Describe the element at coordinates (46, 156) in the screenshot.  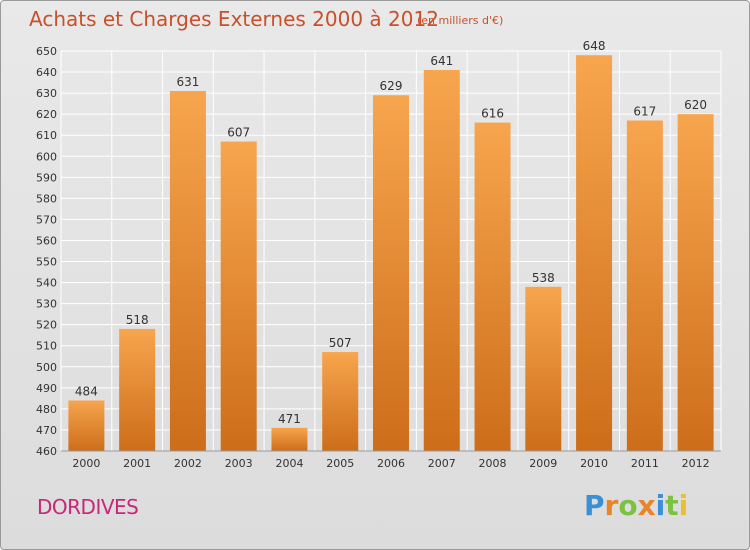
I see `y-tick-label: 600` at that location.